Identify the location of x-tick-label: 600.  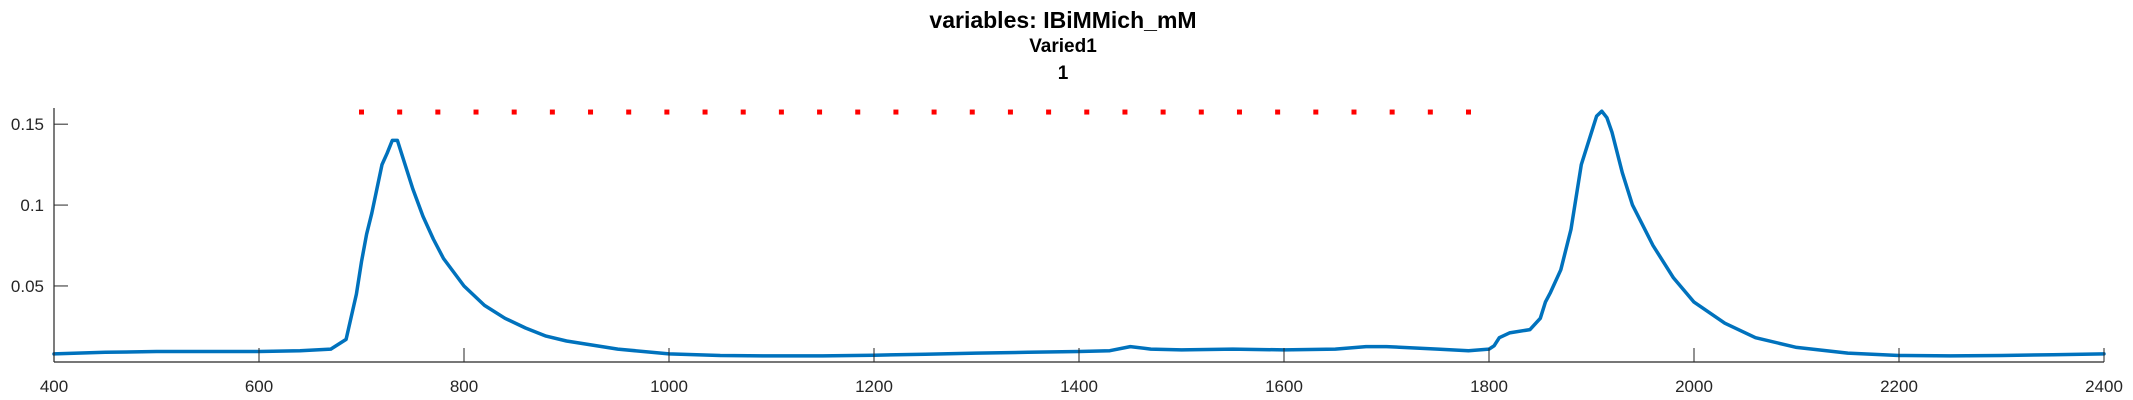
(259, 386).